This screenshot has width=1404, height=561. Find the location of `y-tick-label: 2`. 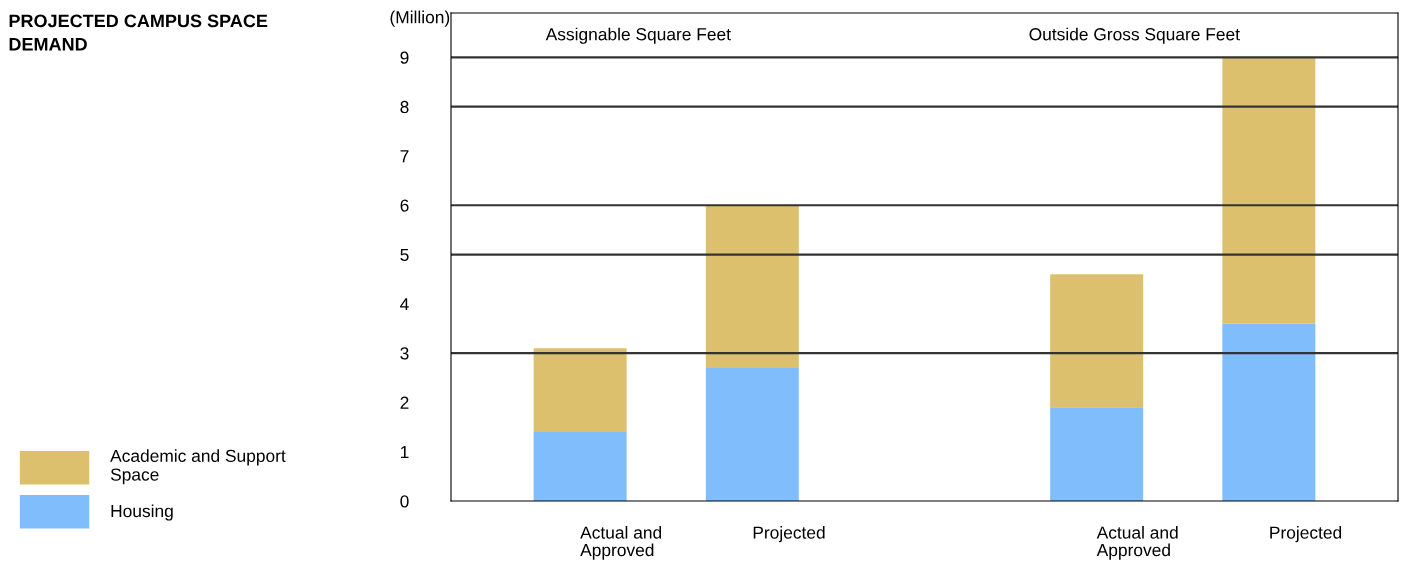

y-tick-label: 2 is located at coordinates (404, 402).